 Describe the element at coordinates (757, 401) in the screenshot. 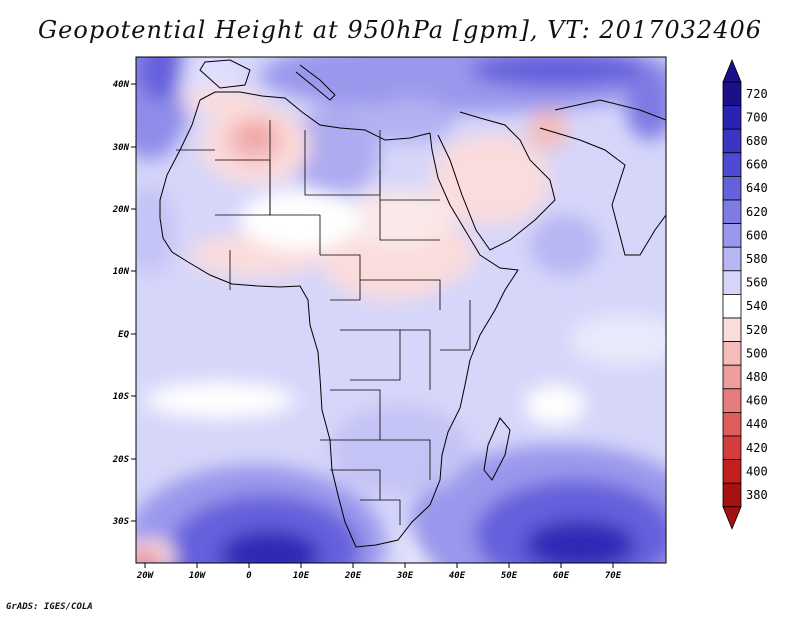

I see `colorbar-label-460: 460` at that location.